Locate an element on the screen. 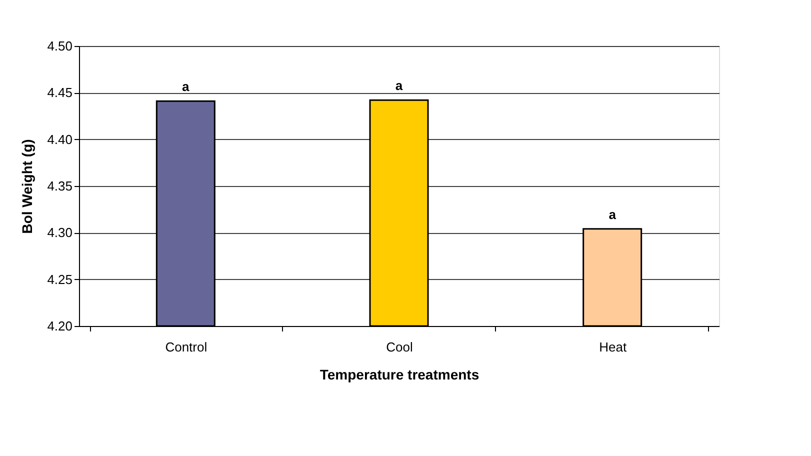 The width and height of the screenshot is (811, 456). y-tick-label: 4.25 is located at coordinates (59, 279).